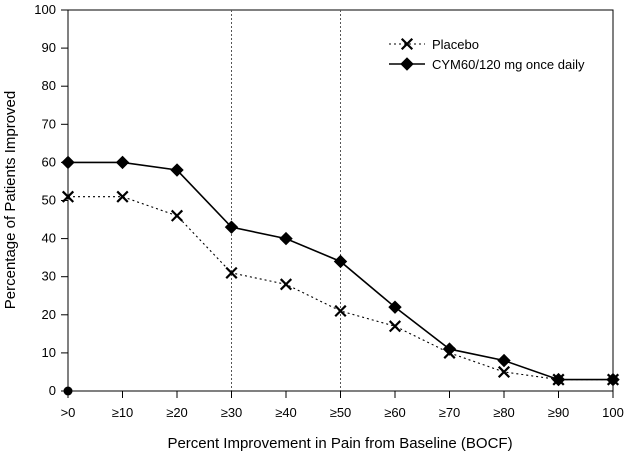  I want to click on legend-item-cym: CYM60/120 mg once daily, so click(487, 64).